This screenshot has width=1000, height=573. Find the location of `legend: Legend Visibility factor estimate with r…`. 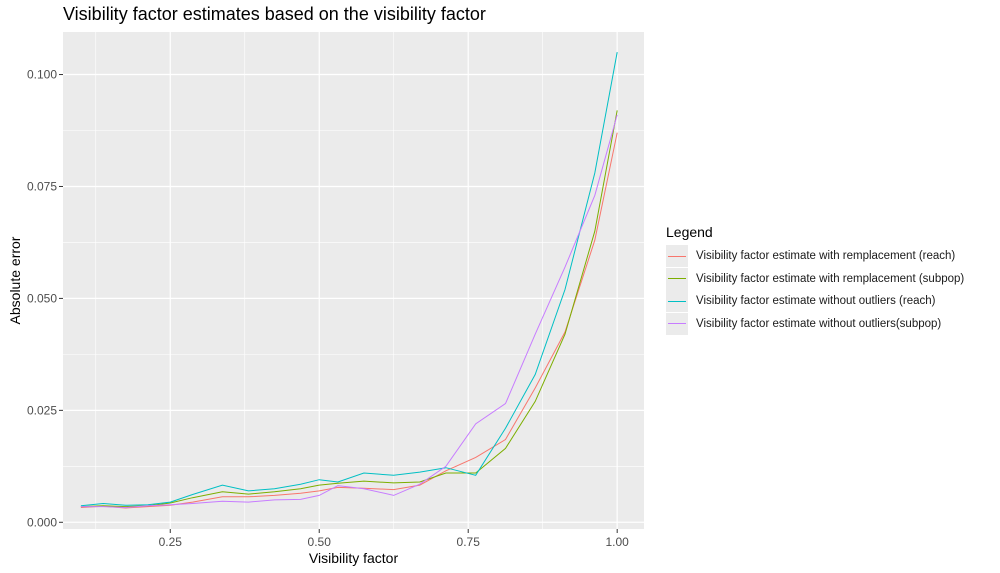

legend: Legend Visibility factor estimate with r… is located at coordinates (815, 279).